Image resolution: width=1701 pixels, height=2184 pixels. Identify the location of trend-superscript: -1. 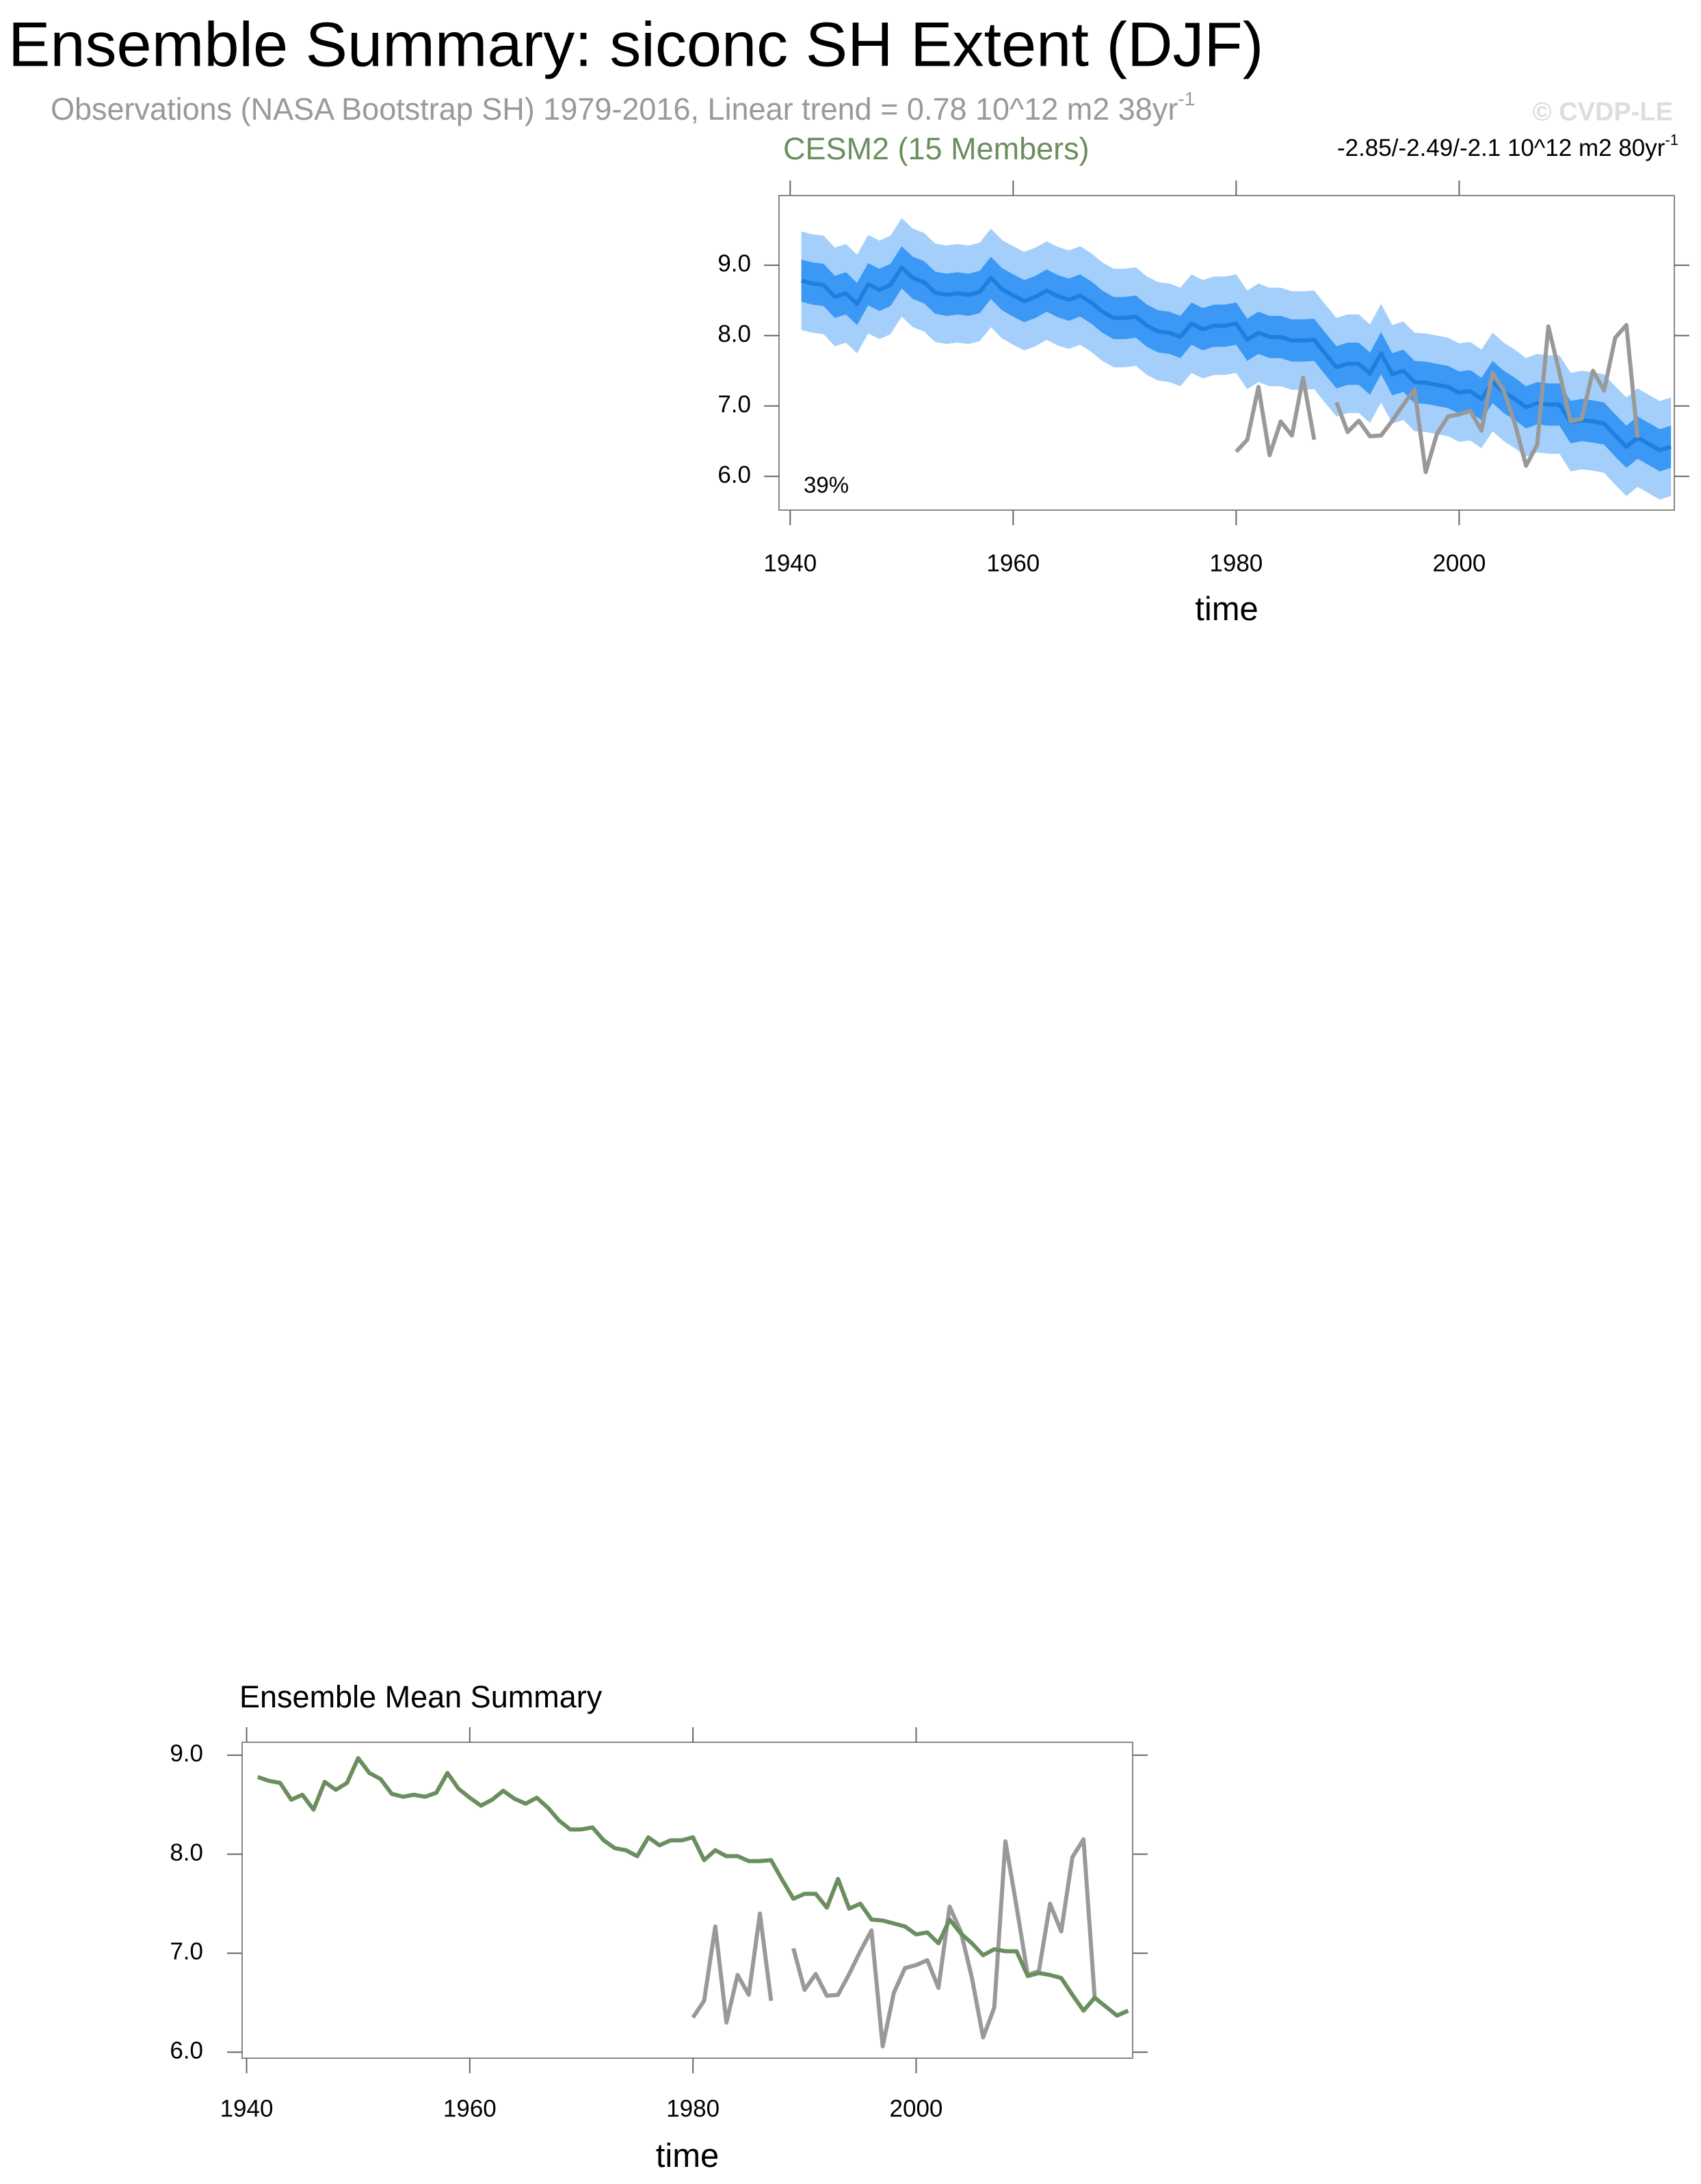
(1671, 139).